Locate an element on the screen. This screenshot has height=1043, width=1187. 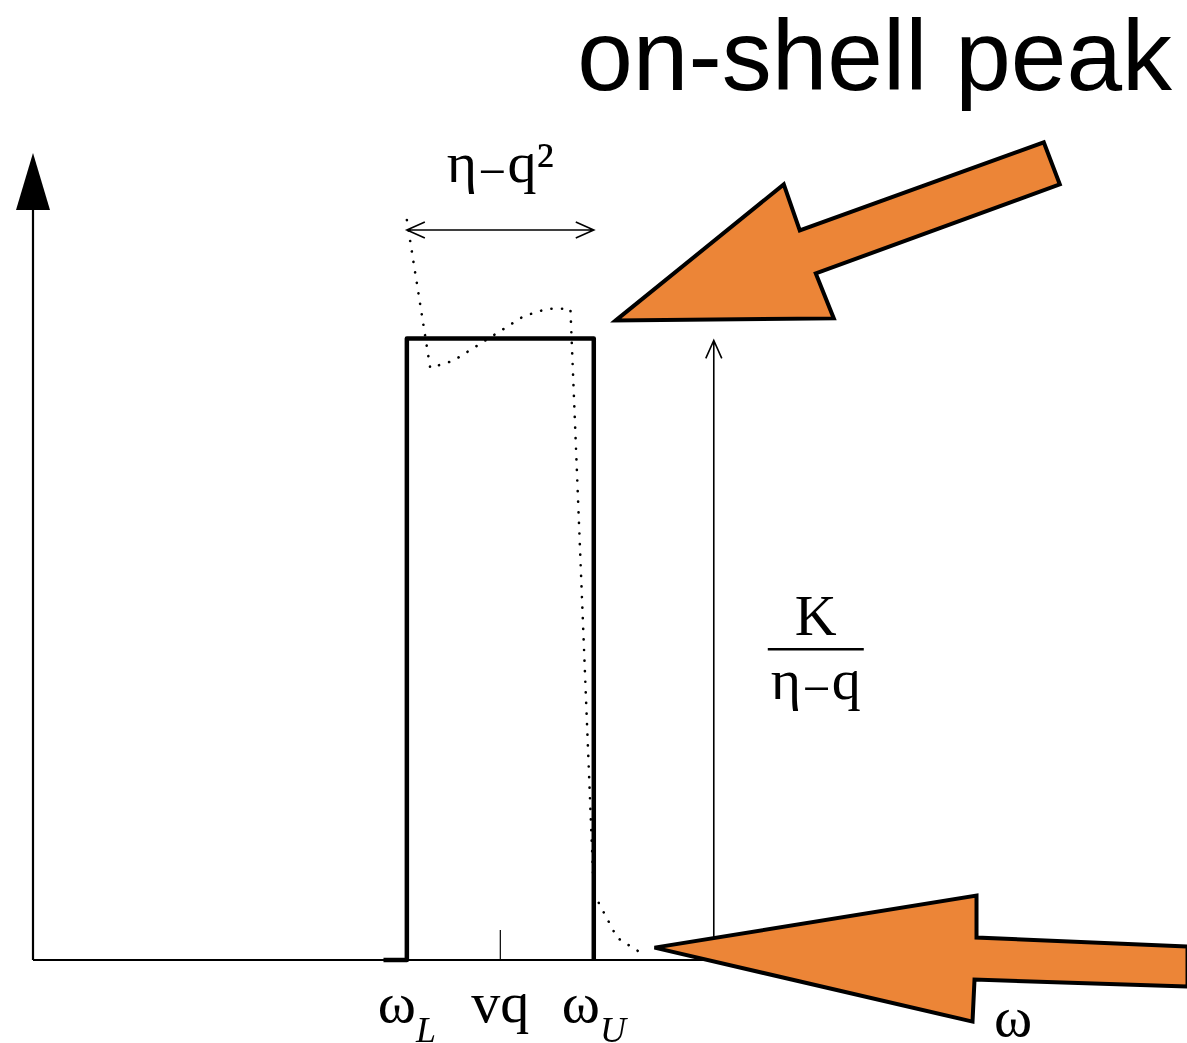
annotation: η₋q is located at coordinates (815, 680).